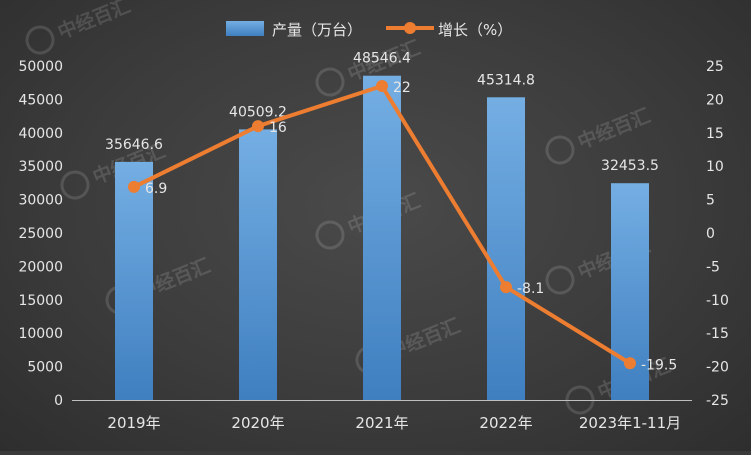 The width and height of the screenshot is (751, 455). What do you see at coordinates (257, 423) in the screenshot?
I see `x-tick-label: 2020年` at bounding box center [257, 423].